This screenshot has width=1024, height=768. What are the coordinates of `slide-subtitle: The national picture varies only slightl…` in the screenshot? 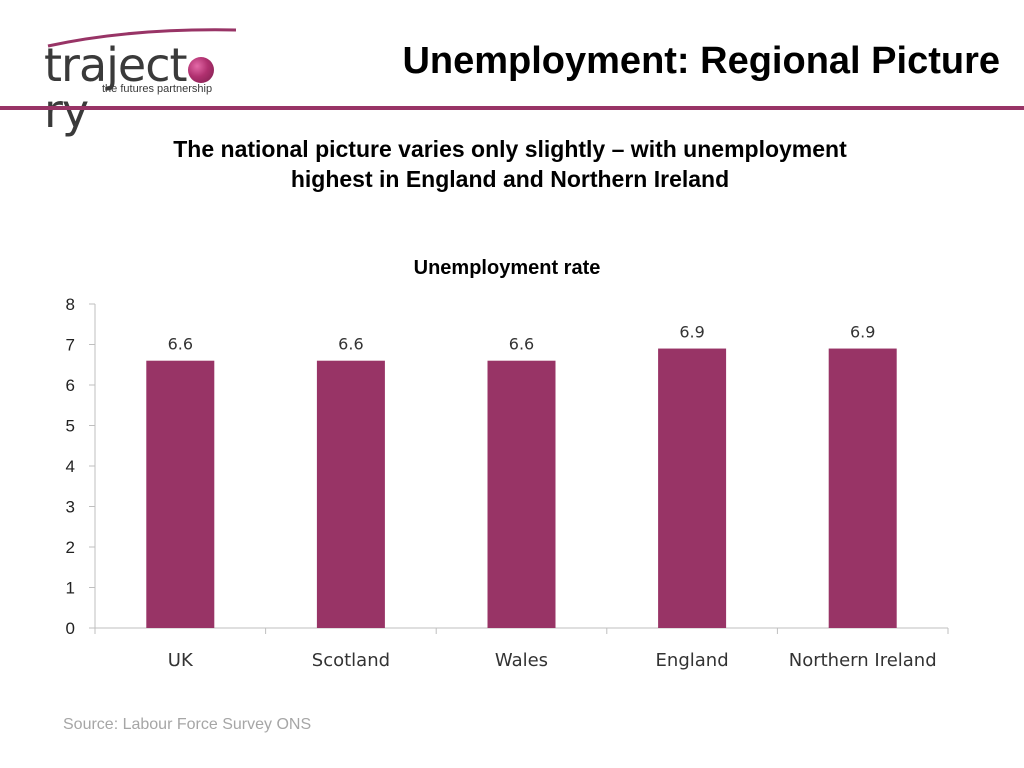 It's located at (510, 164).